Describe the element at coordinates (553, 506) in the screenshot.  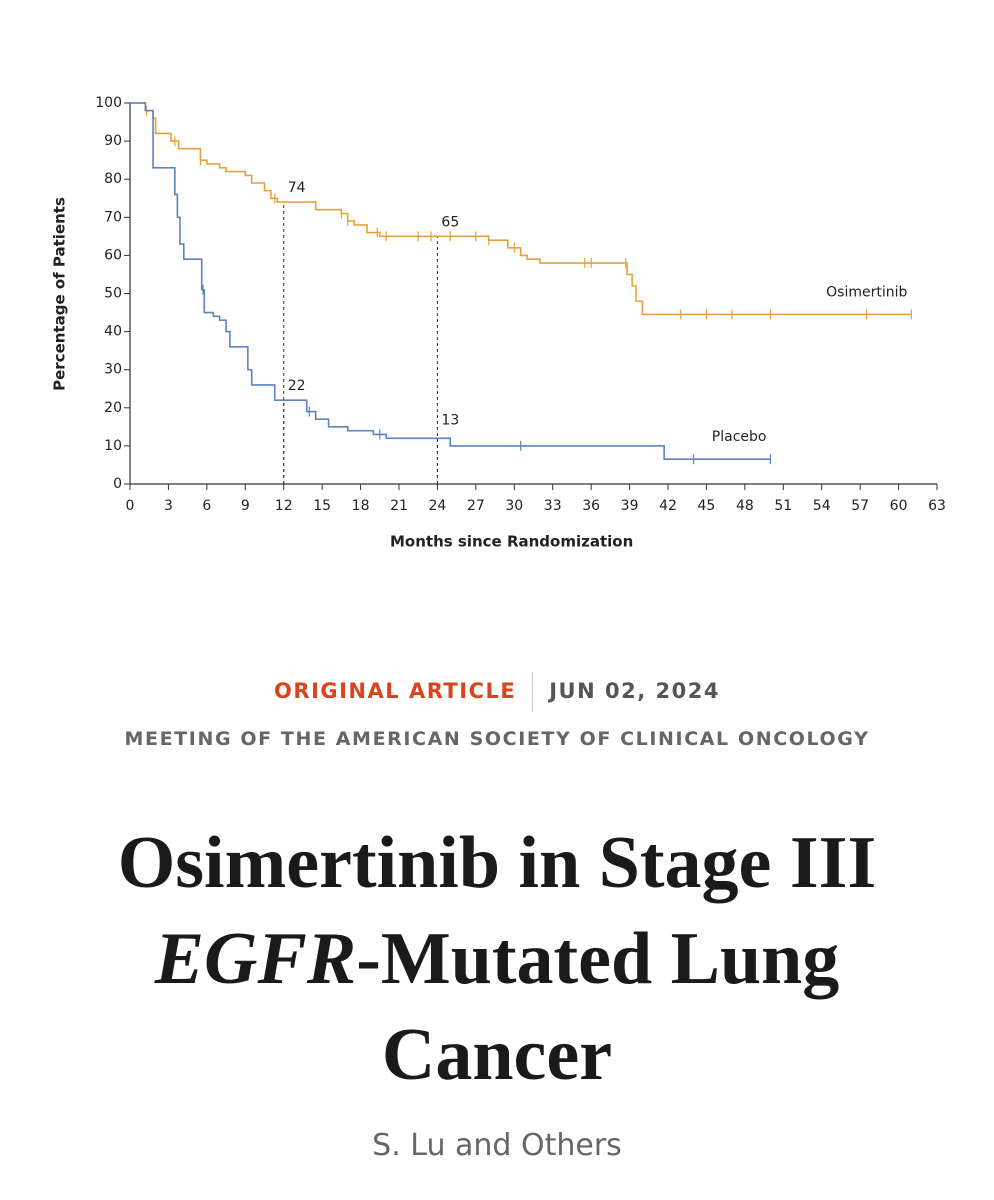
I see `x-tick-label: 33` at that location.